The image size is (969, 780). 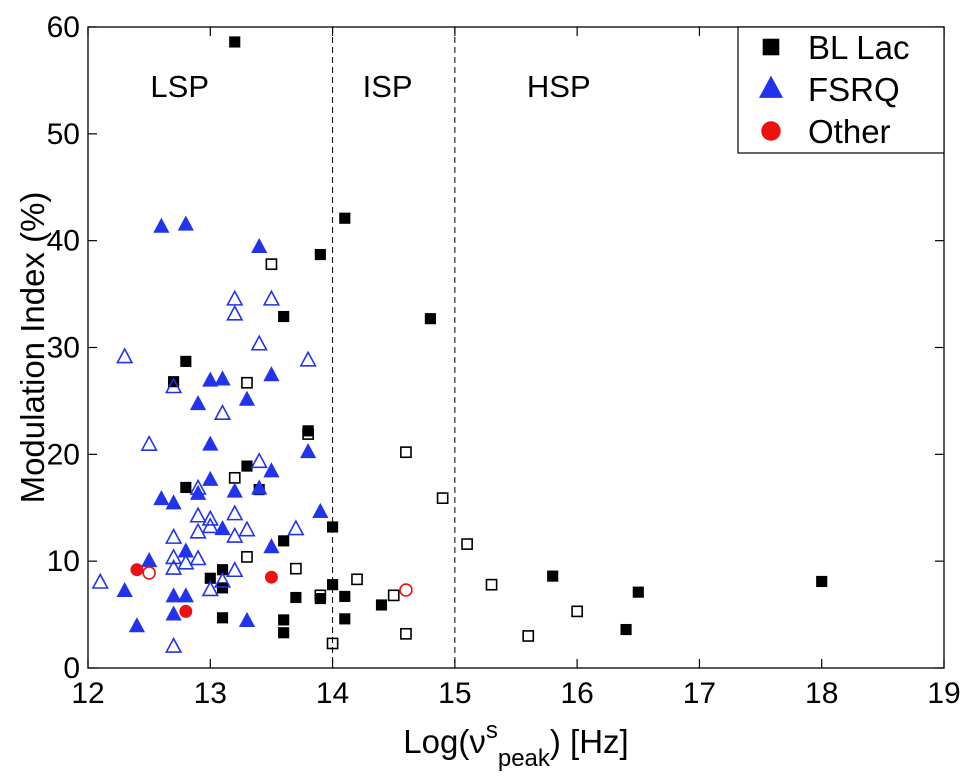 I want to click on x-tick-label: 17, so click(x=699, y=693).